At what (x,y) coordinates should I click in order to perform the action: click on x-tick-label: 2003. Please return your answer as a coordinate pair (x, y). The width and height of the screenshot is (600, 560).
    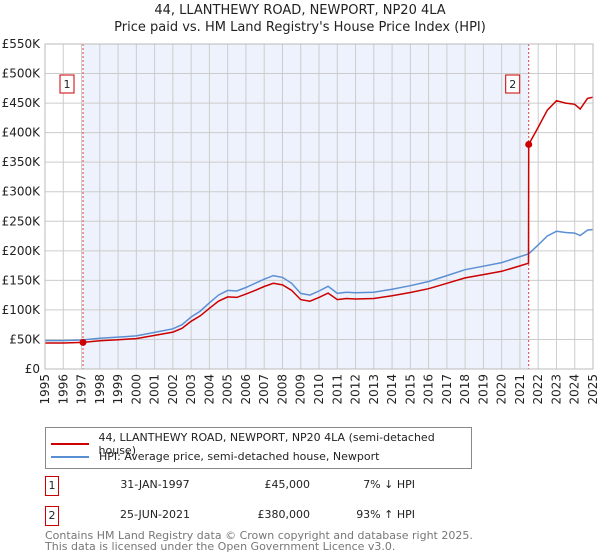
    Looking at the image, I should click on (191, 389).